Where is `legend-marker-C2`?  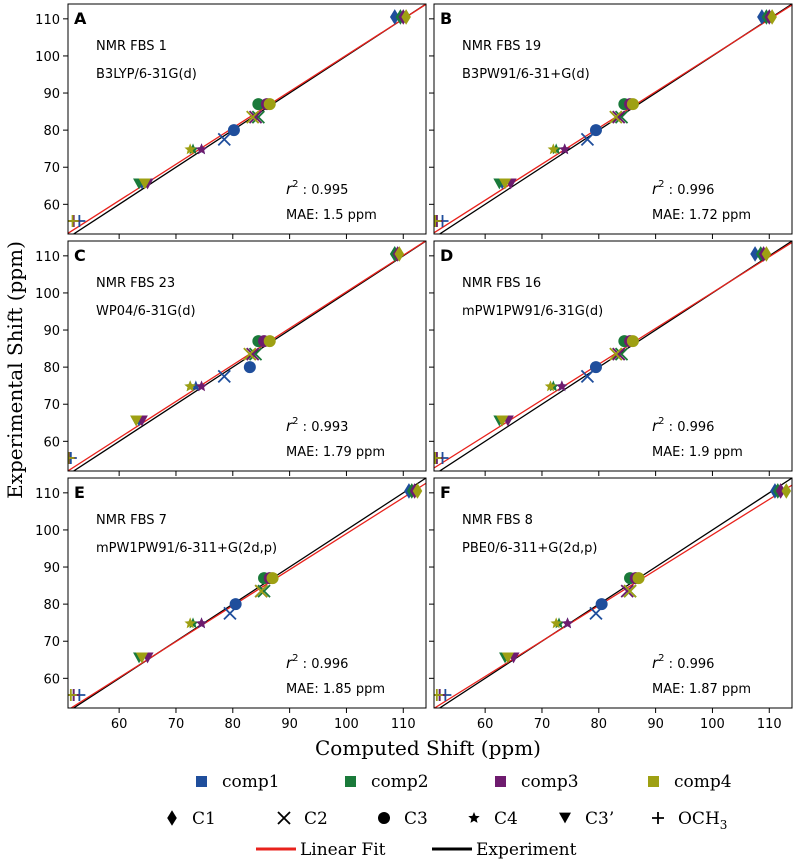
legend-marker-C2 is located at coordinates (284, 818).